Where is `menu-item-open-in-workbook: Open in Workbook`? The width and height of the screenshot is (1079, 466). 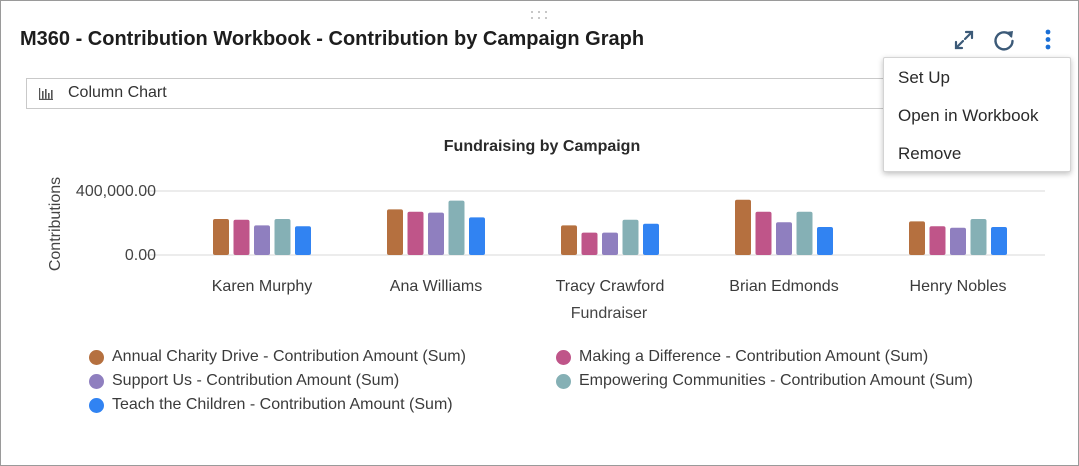 menu-item-open-in-workbook: Open in Workbook is located at coordinates (977, 116).